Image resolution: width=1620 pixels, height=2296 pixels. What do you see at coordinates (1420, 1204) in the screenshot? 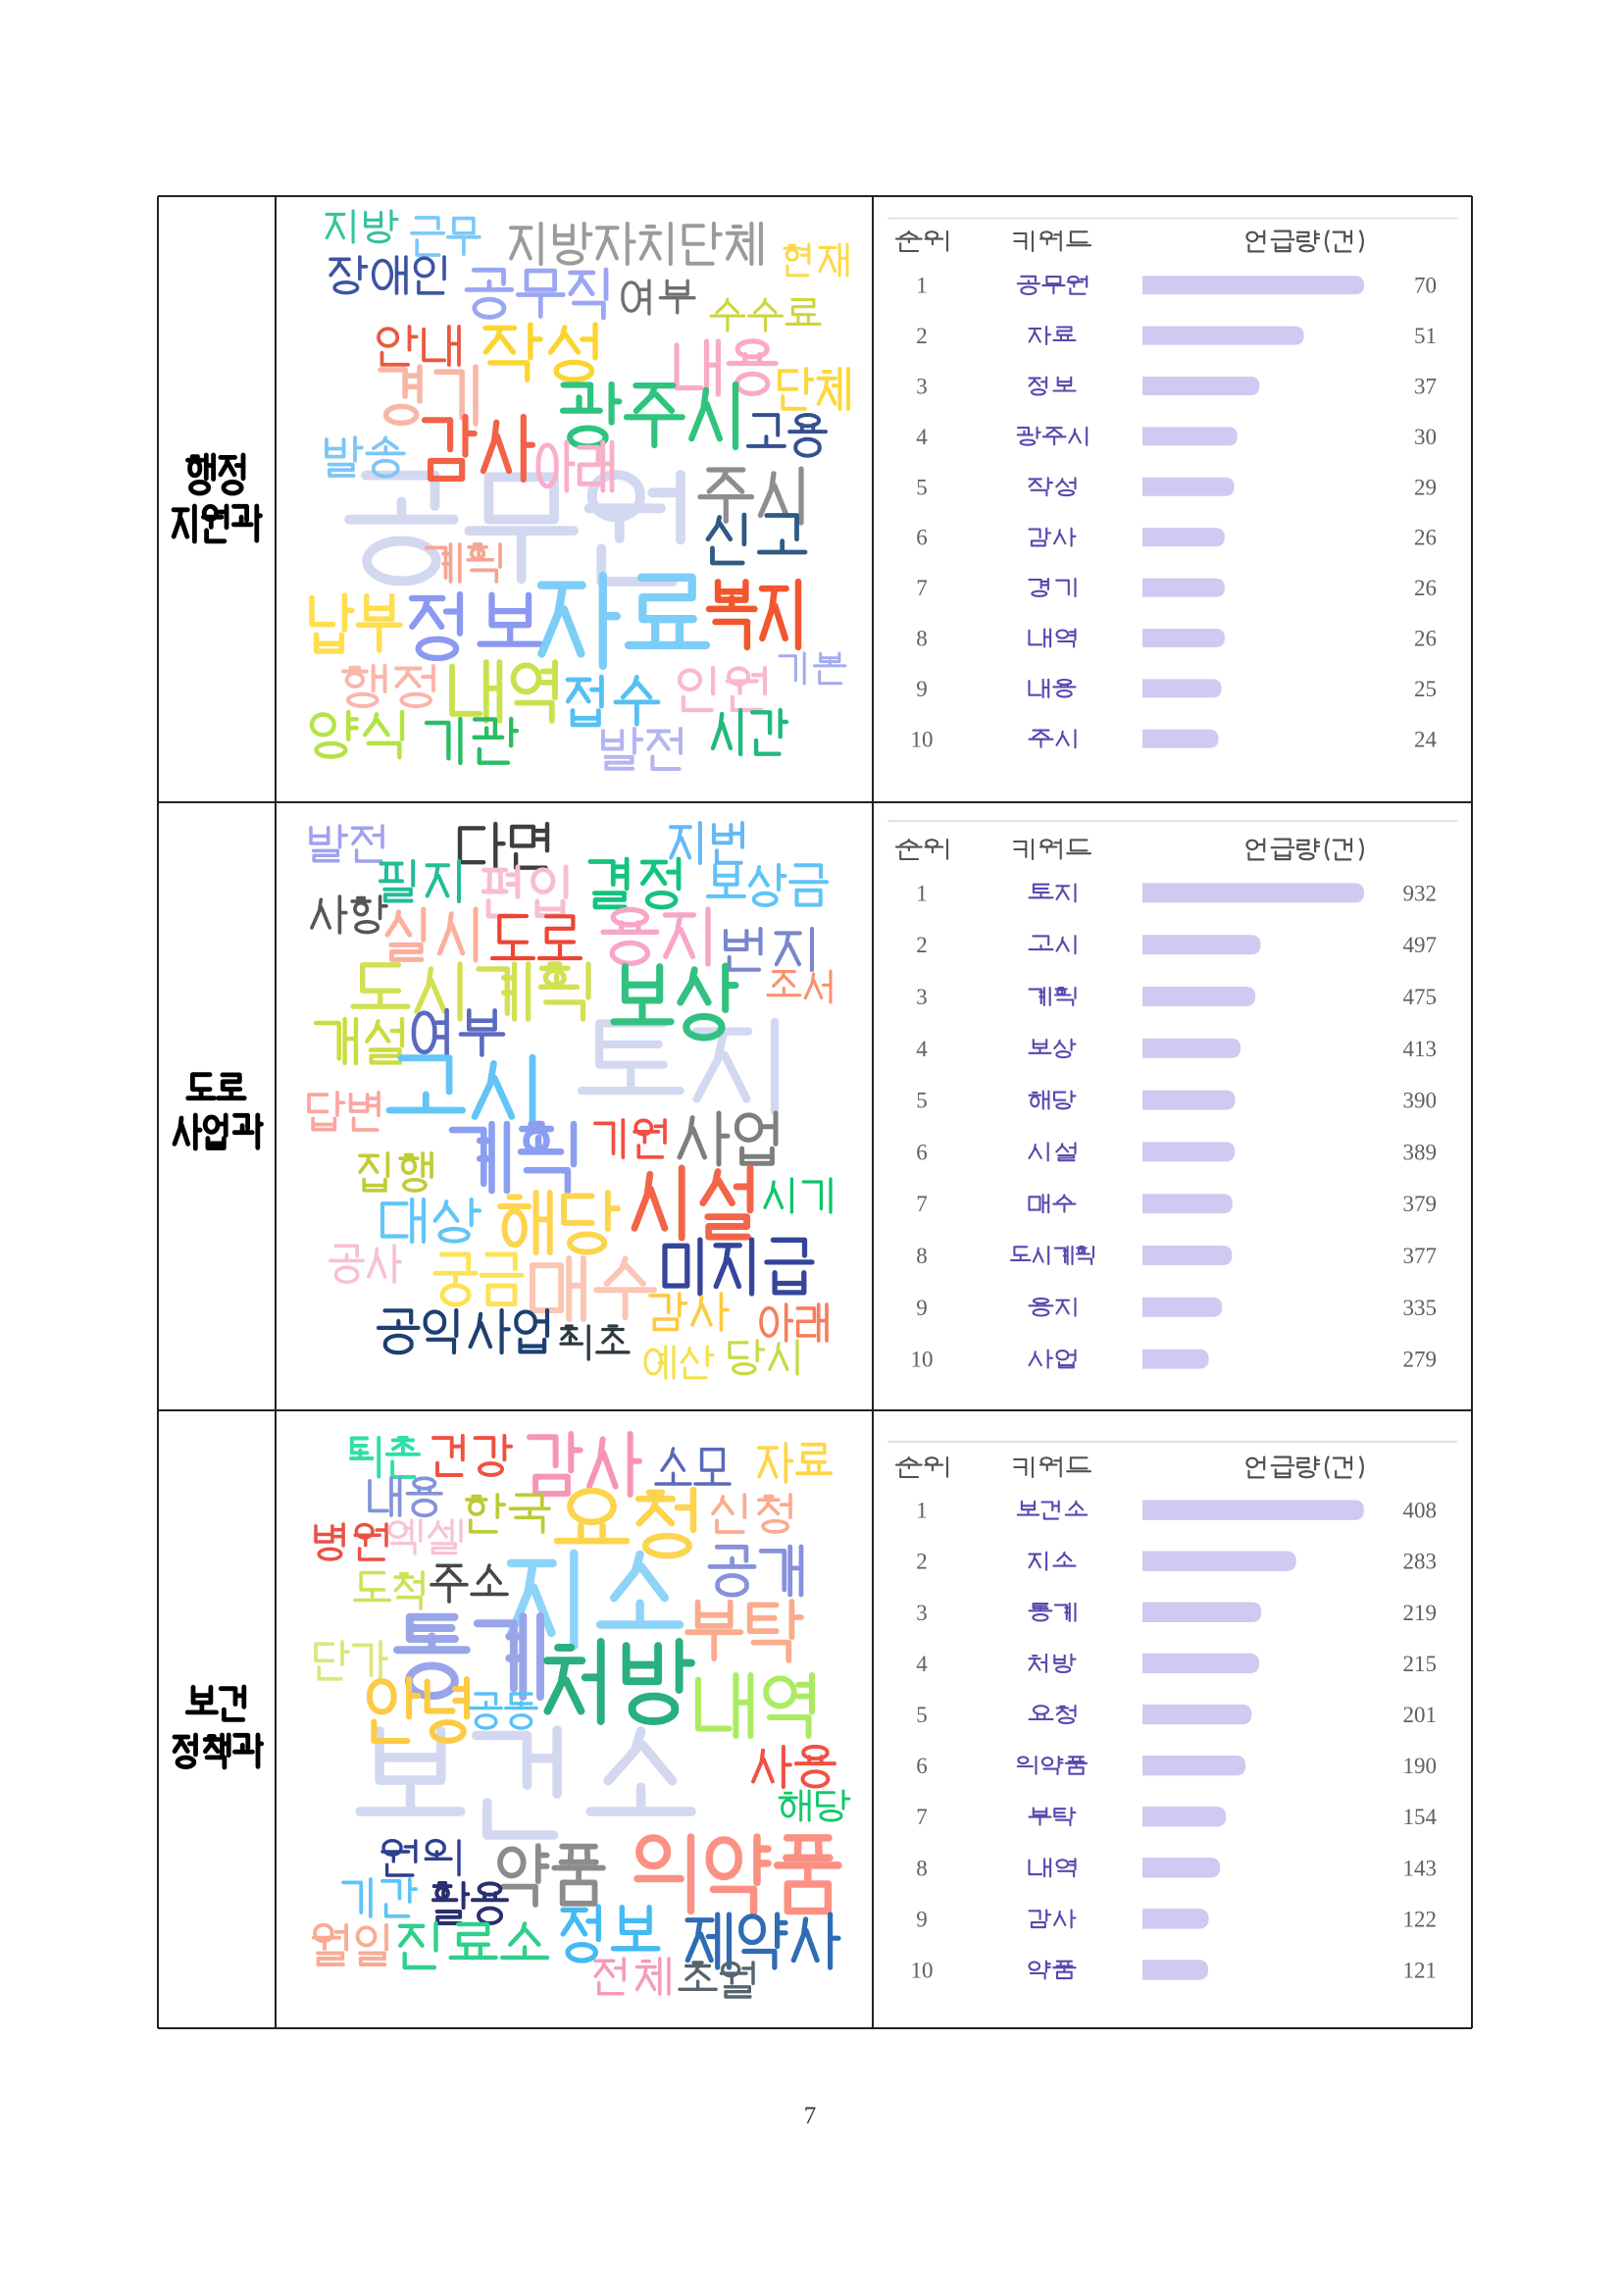
I see `svg-text: 379` at bounding box center [1420, 1204].